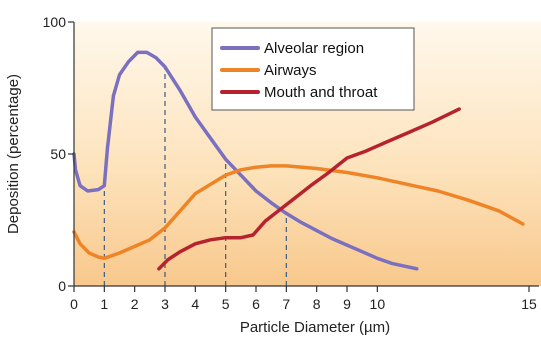 The image size is (541, 338). Describe the element at coordinates (290, 70) in the screenshot. I see `legend-label-airways: Airways` at that location.